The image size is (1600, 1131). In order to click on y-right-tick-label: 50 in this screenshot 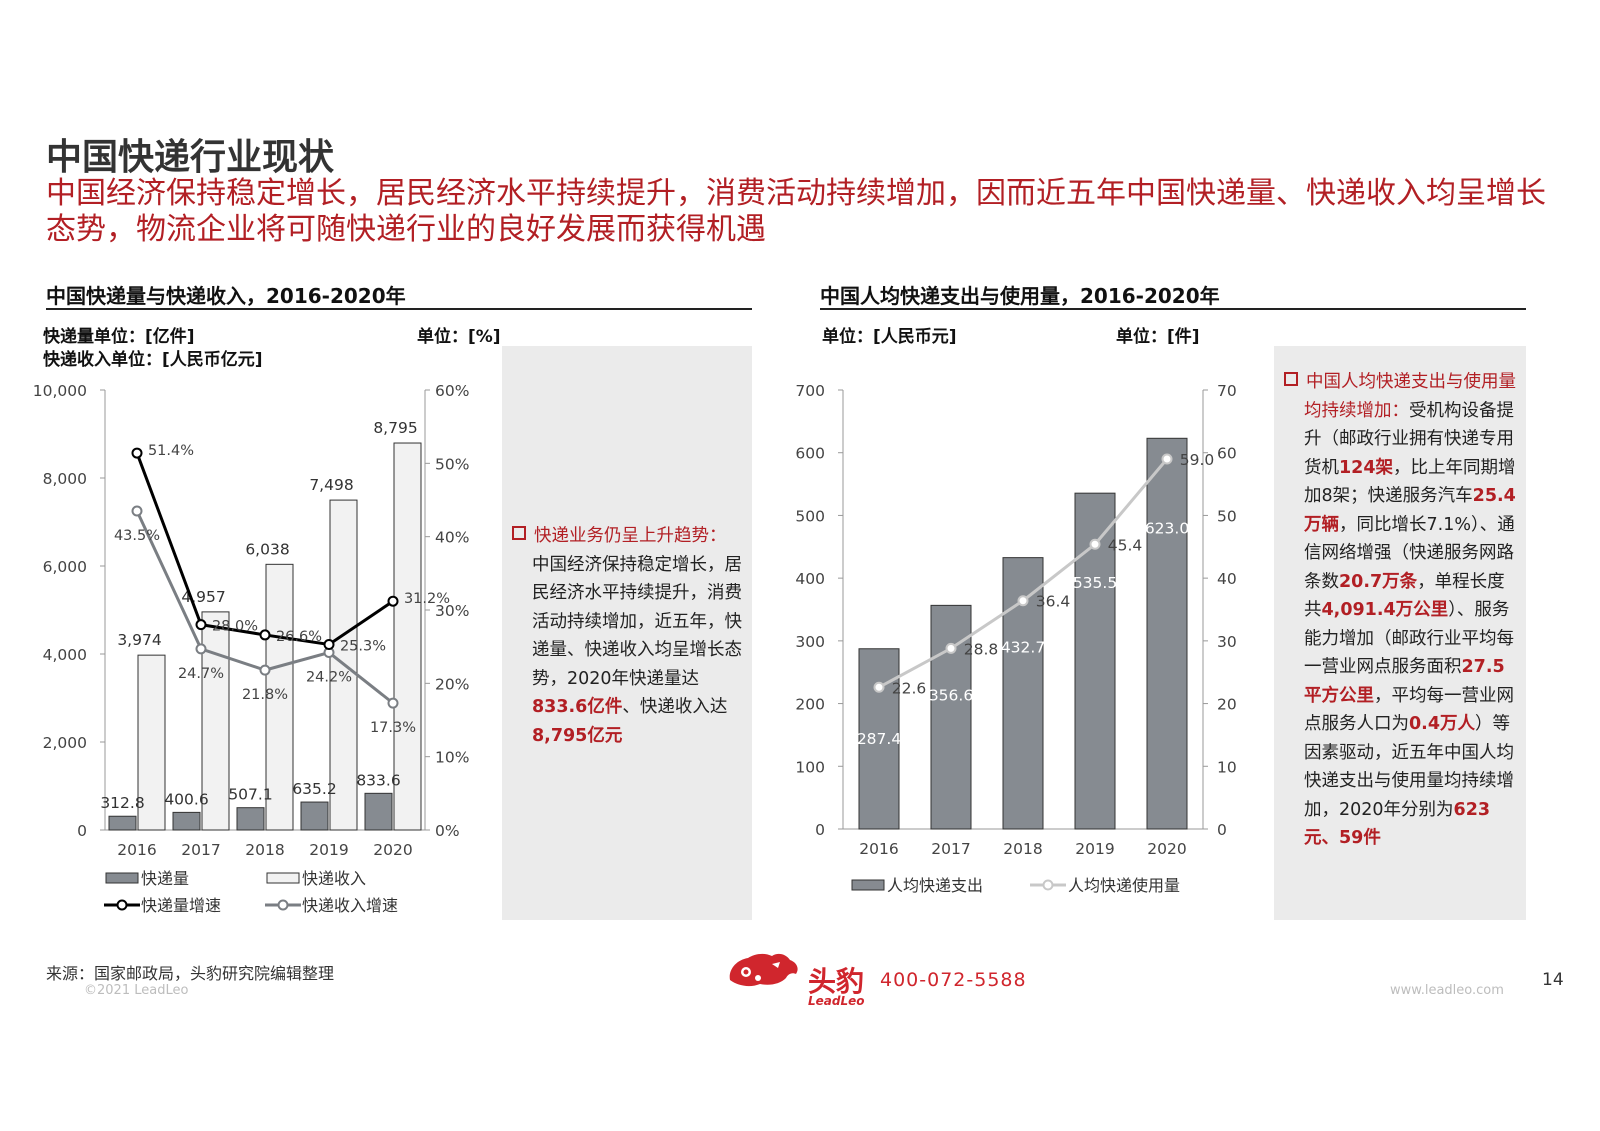, I will do `click(1227, 516)`.